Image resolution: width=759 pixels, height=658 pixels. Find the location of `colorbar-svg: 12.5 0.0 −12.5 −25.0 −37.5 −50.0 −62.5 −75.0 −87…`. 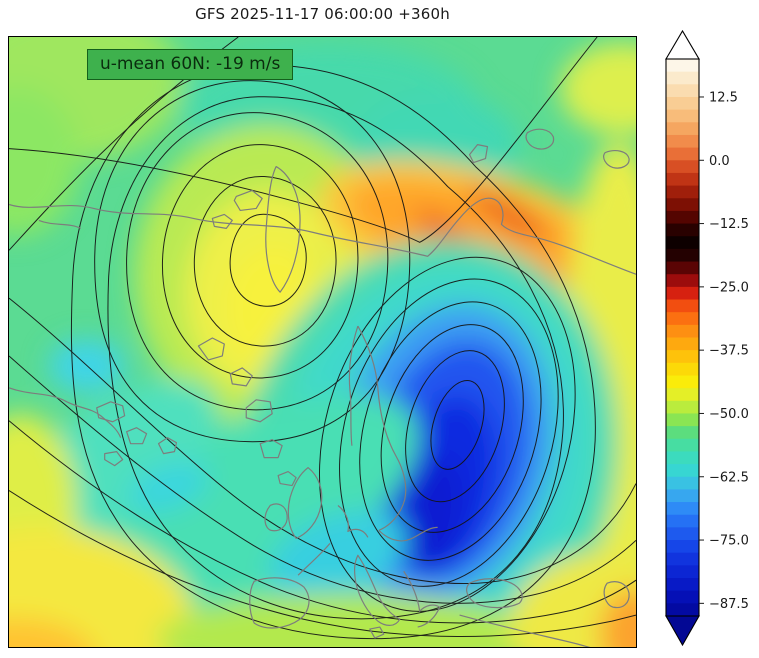

colorbar-svg: 12.5 0.0 −12.5 −25.0 −37.5 −50.0 −62.5 −75.0 −87… is located at coordinates (707, 338).